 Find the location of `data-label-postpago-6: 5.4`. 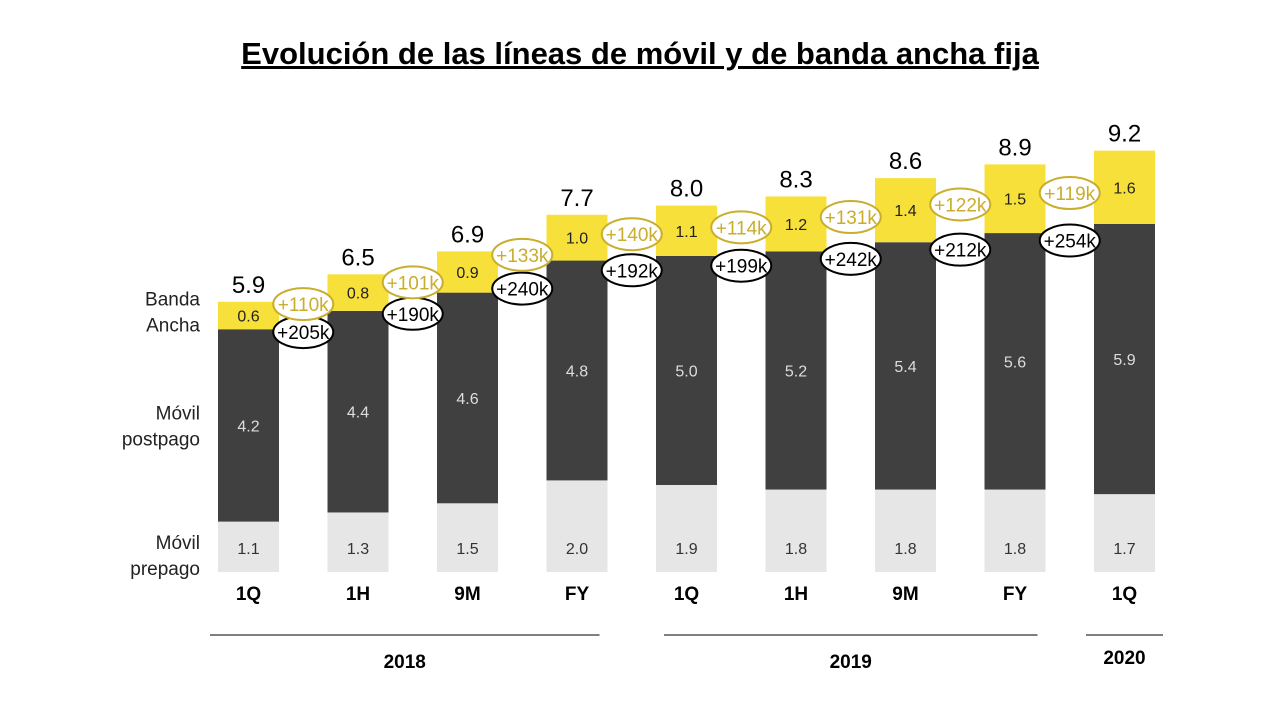

data-label-postpago-6: 5.4 is located at coordinates (905, 367).